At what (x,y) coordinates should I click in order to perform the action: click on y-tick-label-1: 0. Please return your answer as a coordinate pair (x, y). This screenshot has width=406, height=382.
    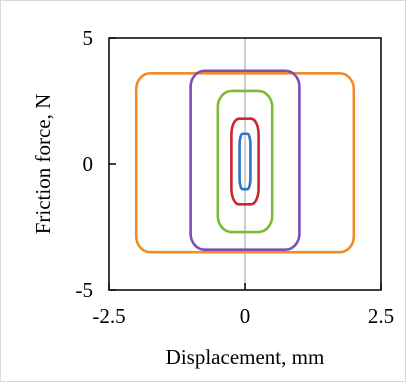
    Looking at the image, I should click on (88, 164).